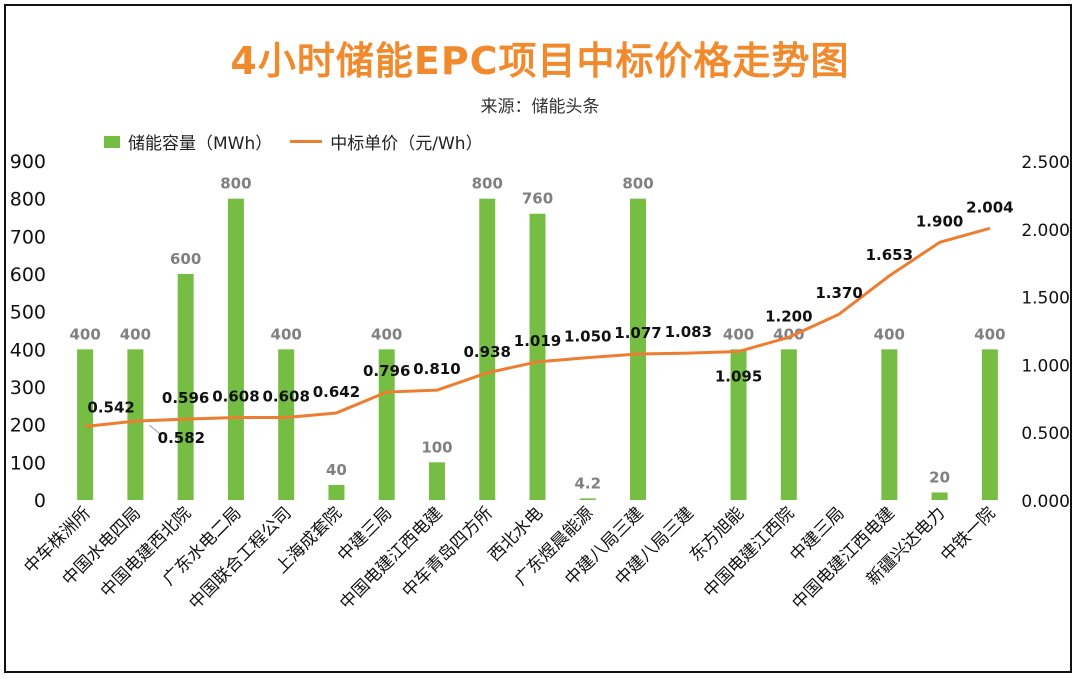 The width and height of the screenshot is (1080, 679). What do you see at coordinates (185, 398) in the screenshot?
I see `line-data-label: 0.596` at bounding box center [185, 398].